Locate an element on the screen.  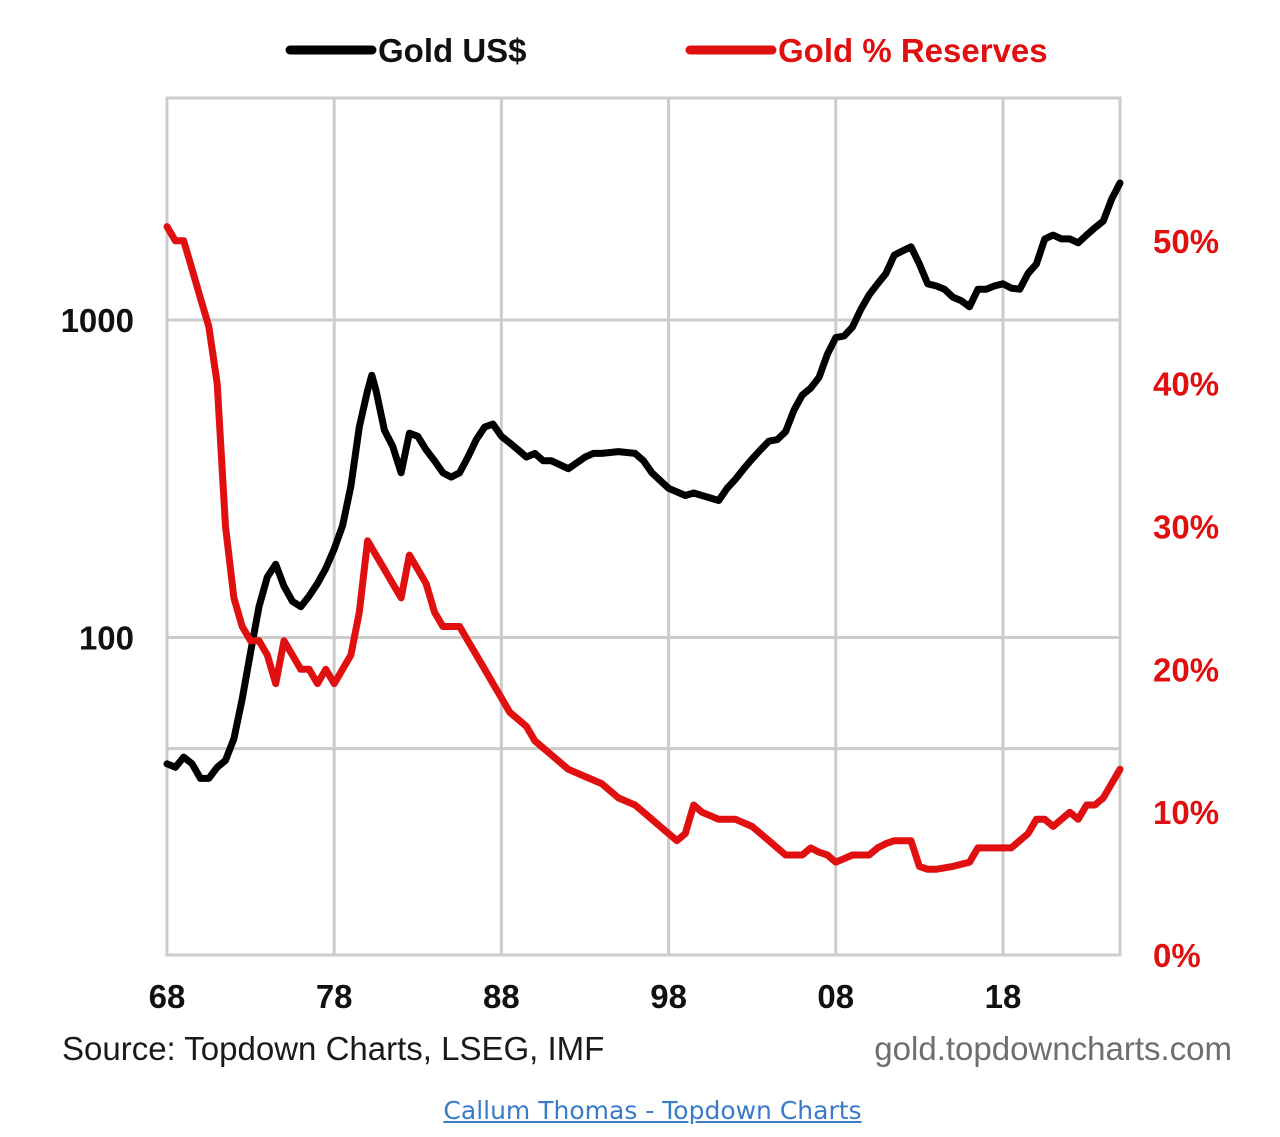
x-tick-label: 68 is located at coordinates (167, 996).